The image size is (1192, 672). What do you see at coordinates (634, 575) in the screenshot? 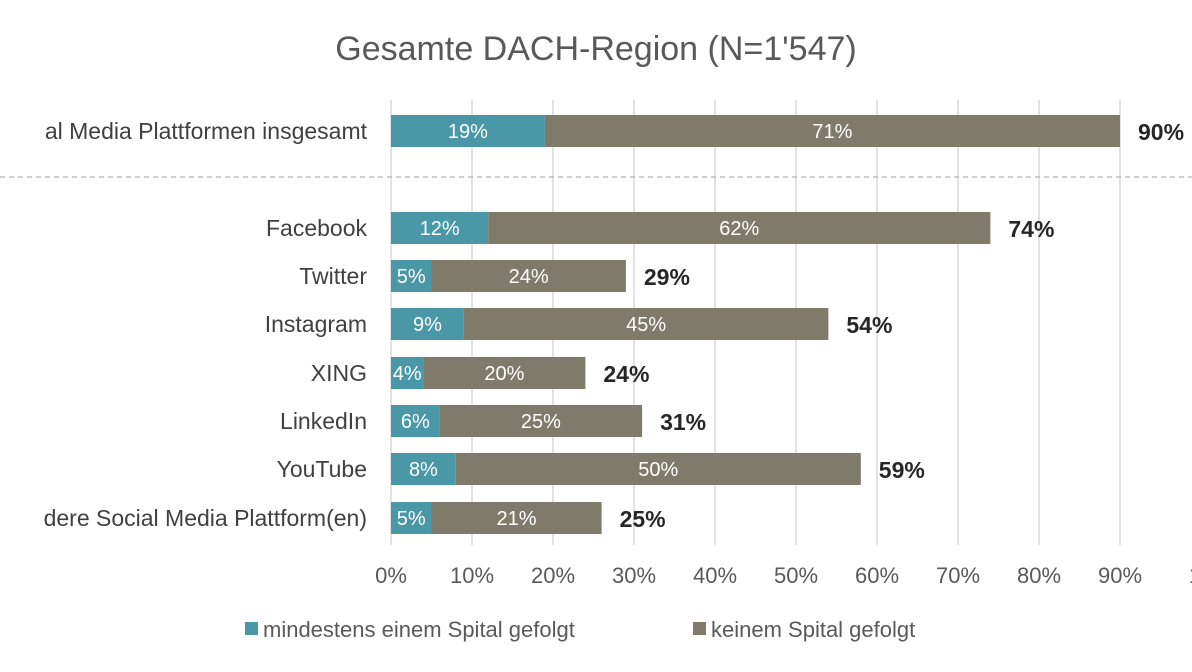
I see `x-tick-label: 30%` at bounding box center [634, 575].